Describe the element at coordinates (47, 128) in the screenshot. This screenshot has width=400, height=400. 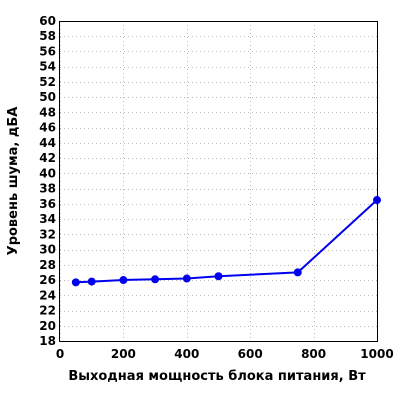
I see `y-tick-label: 46` at that location.